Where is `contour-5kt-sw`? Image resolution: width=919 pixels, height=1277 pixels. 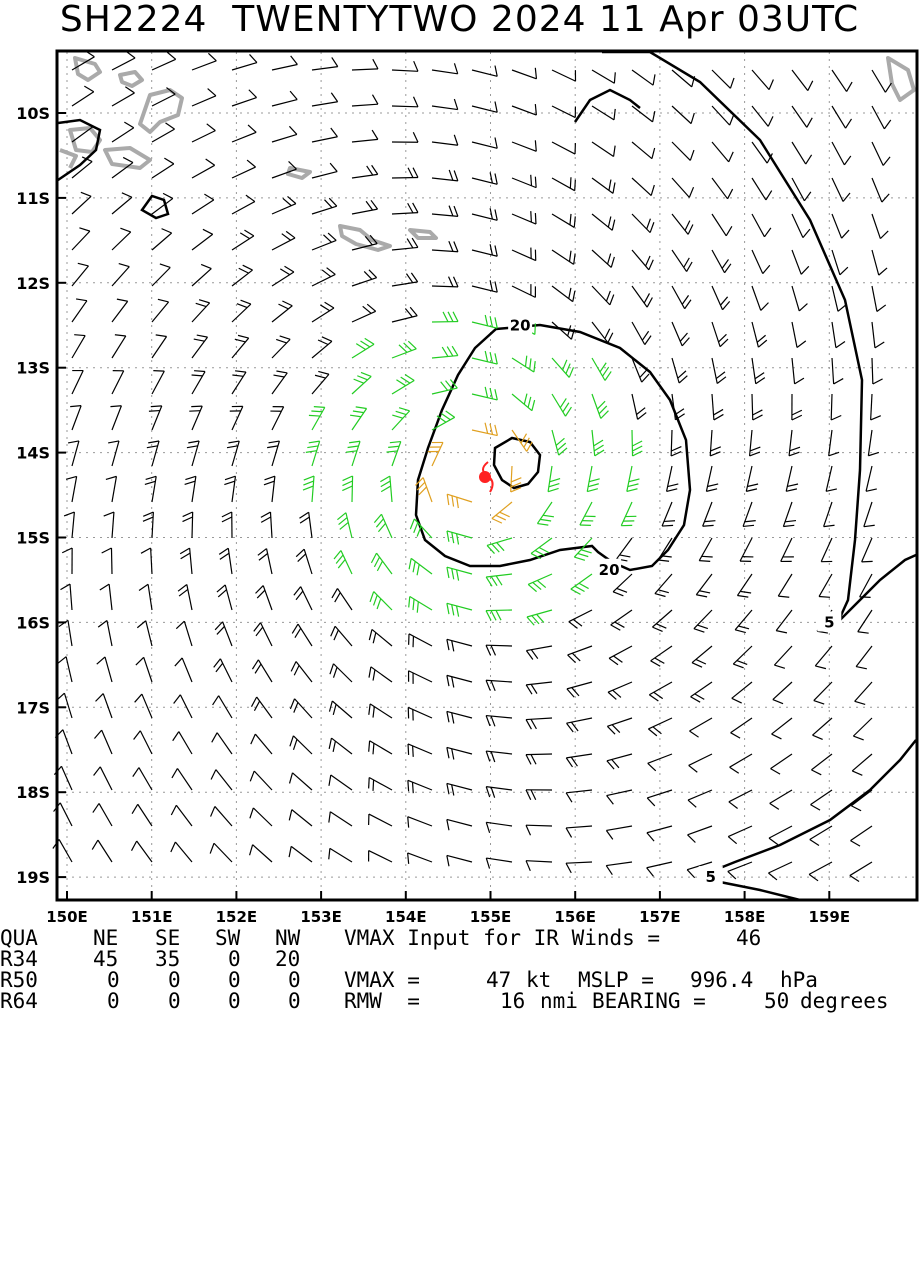 contour-5kt-sw is located at coordinates (808, 808).